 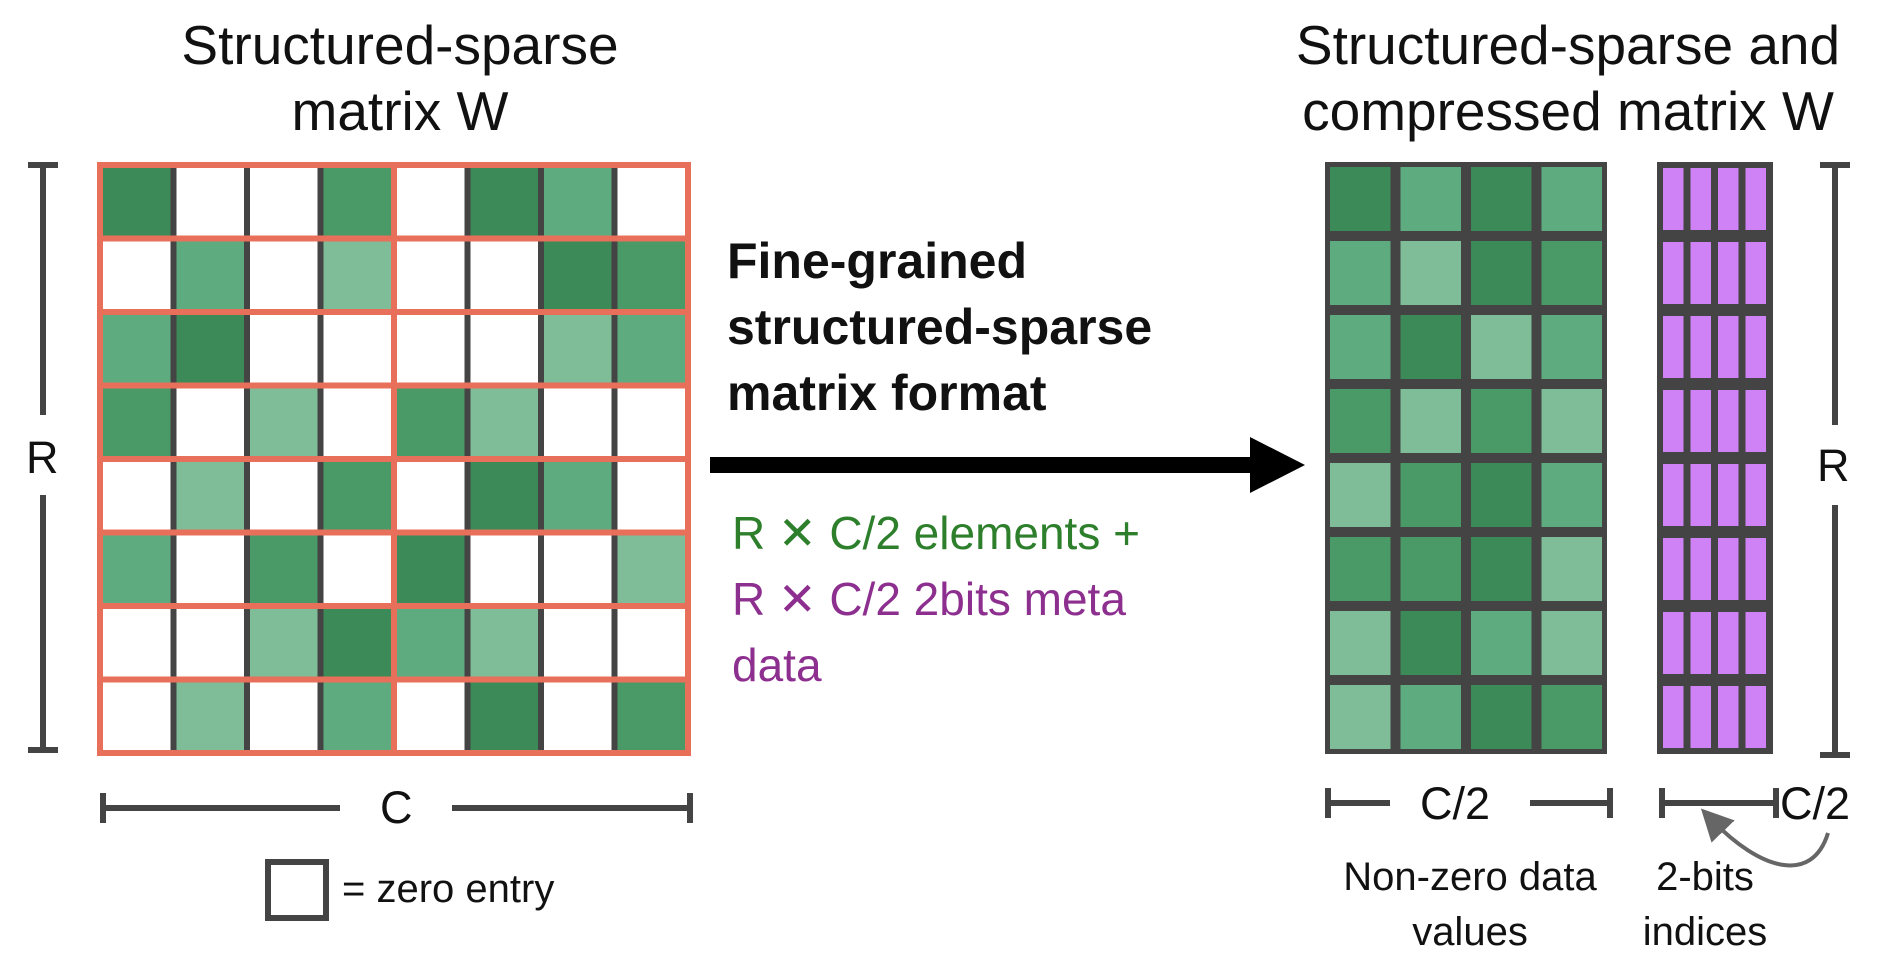 I want to click on curved-pointer-arrow, so click(x=1765, y=838).